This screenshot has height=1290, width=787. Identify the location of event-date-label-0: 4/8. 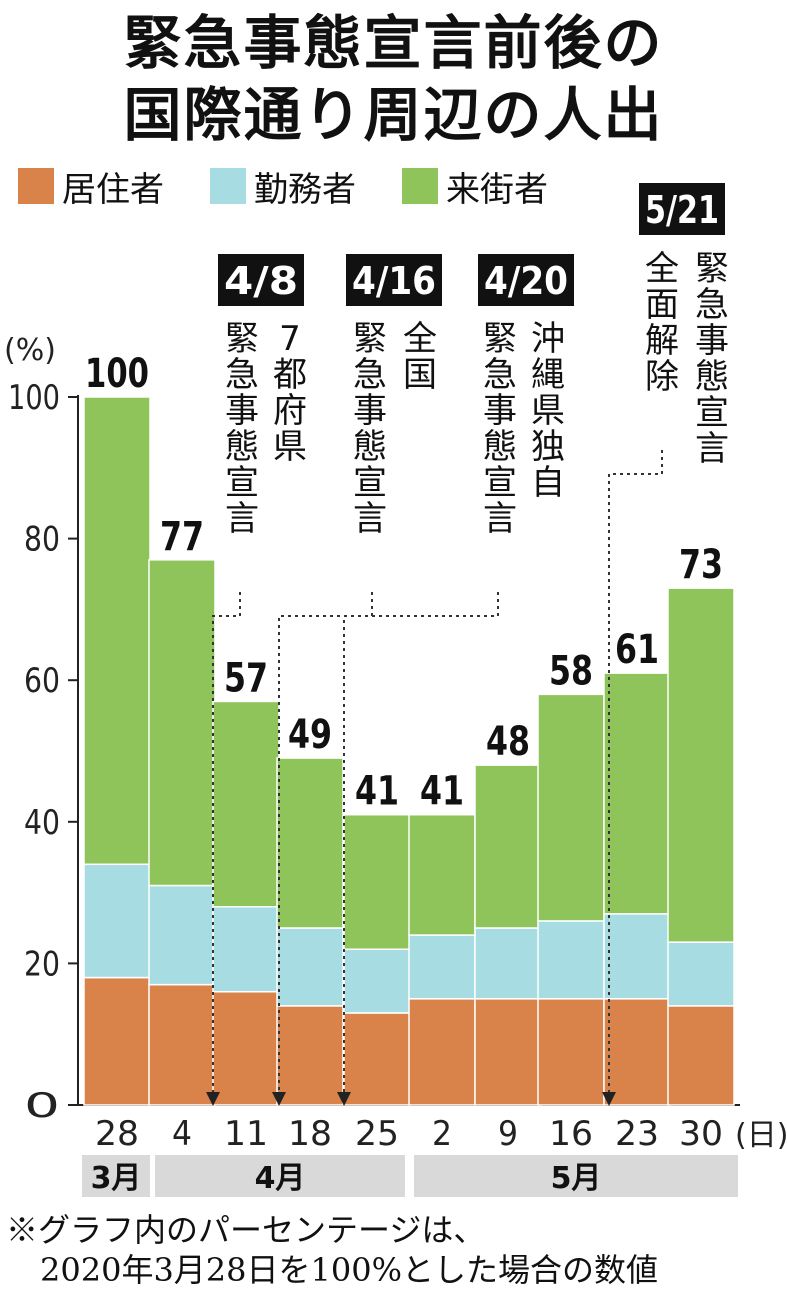
(261, 281).